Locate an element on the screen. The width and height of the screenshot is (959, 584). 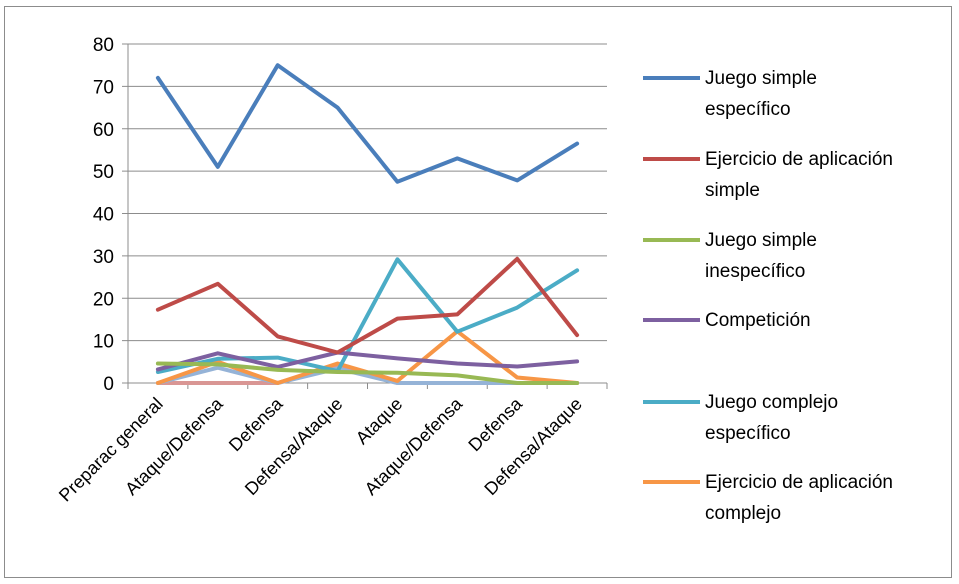
legend-label: Competición is located at coordinates (758, 320).